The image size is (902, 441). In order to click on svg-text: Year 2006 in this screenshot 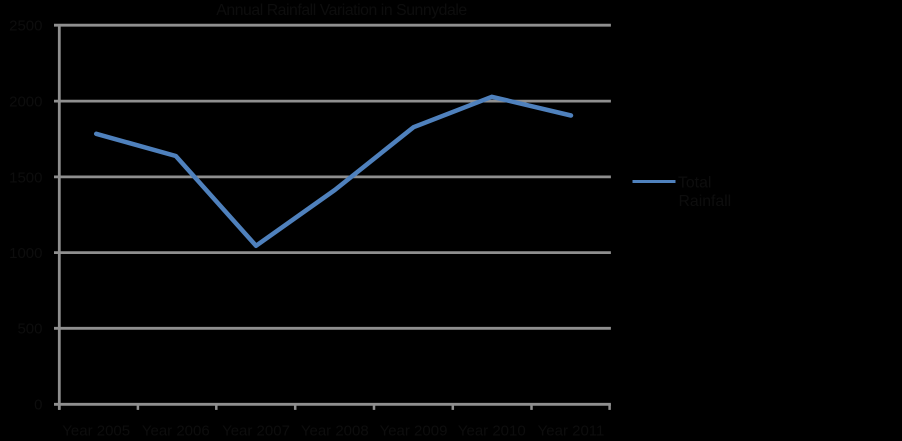, I will do `click(176, 431)`.